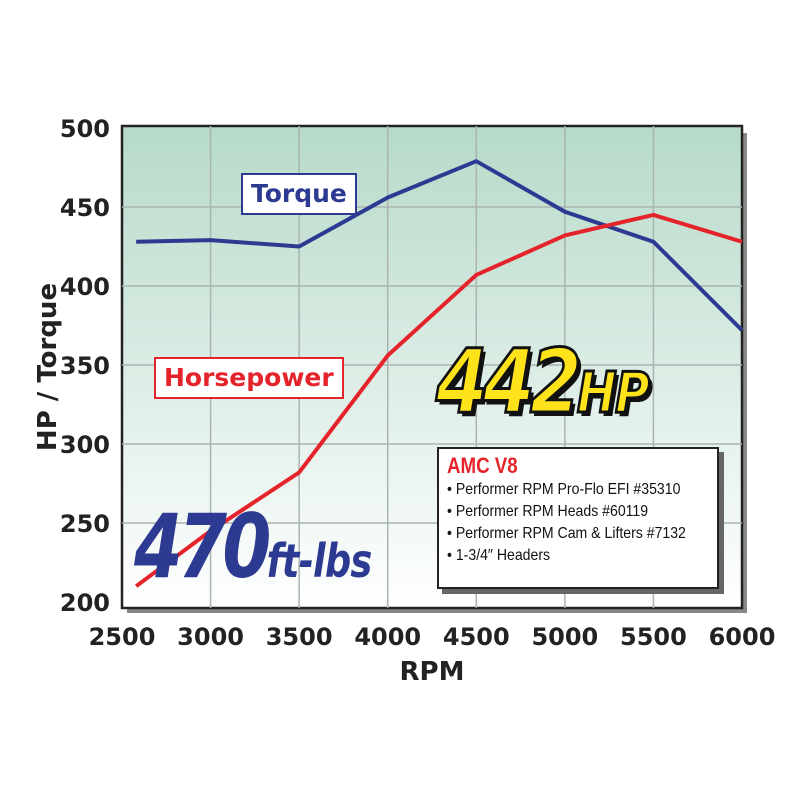 The height and width of the screenshot is (800, 800). I want to click on peak-hp-unit: HP, so click(614, 394).